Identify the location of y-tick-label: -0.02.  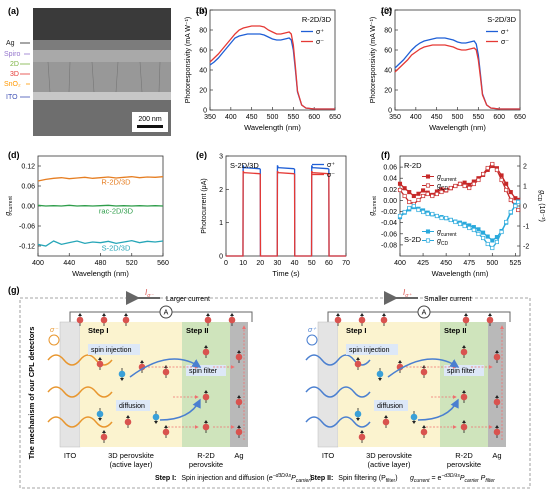
(389, 212).